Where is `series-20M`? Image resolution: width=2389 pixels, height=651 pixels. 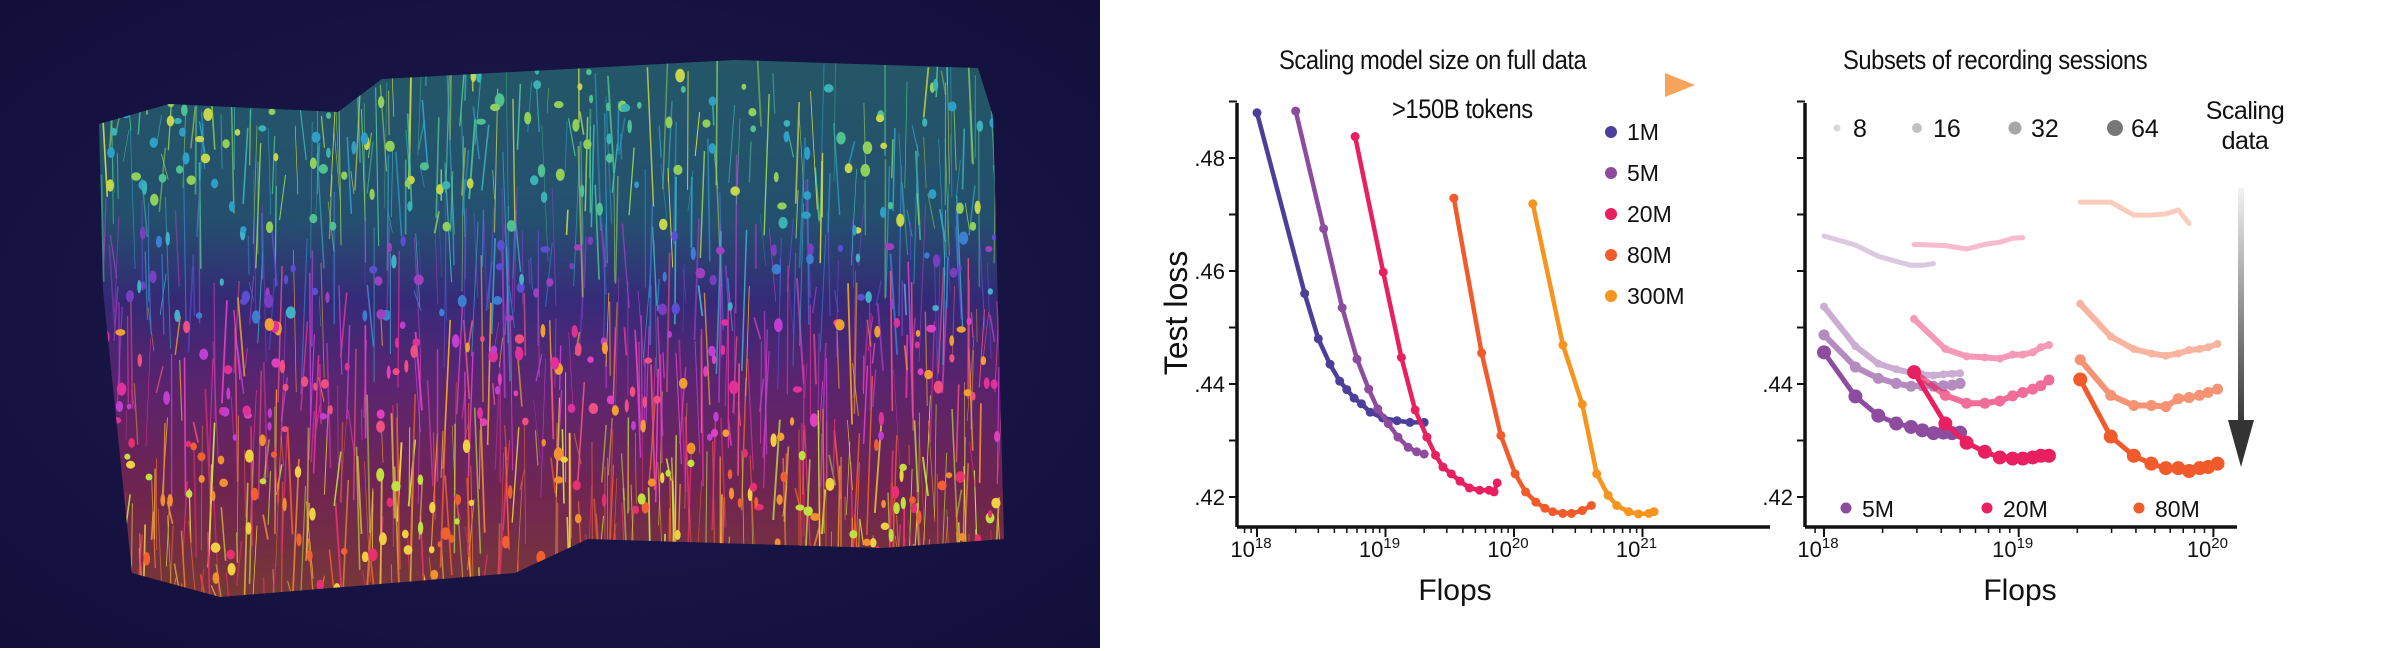 series-20M is located at coordinates (1426, 314).